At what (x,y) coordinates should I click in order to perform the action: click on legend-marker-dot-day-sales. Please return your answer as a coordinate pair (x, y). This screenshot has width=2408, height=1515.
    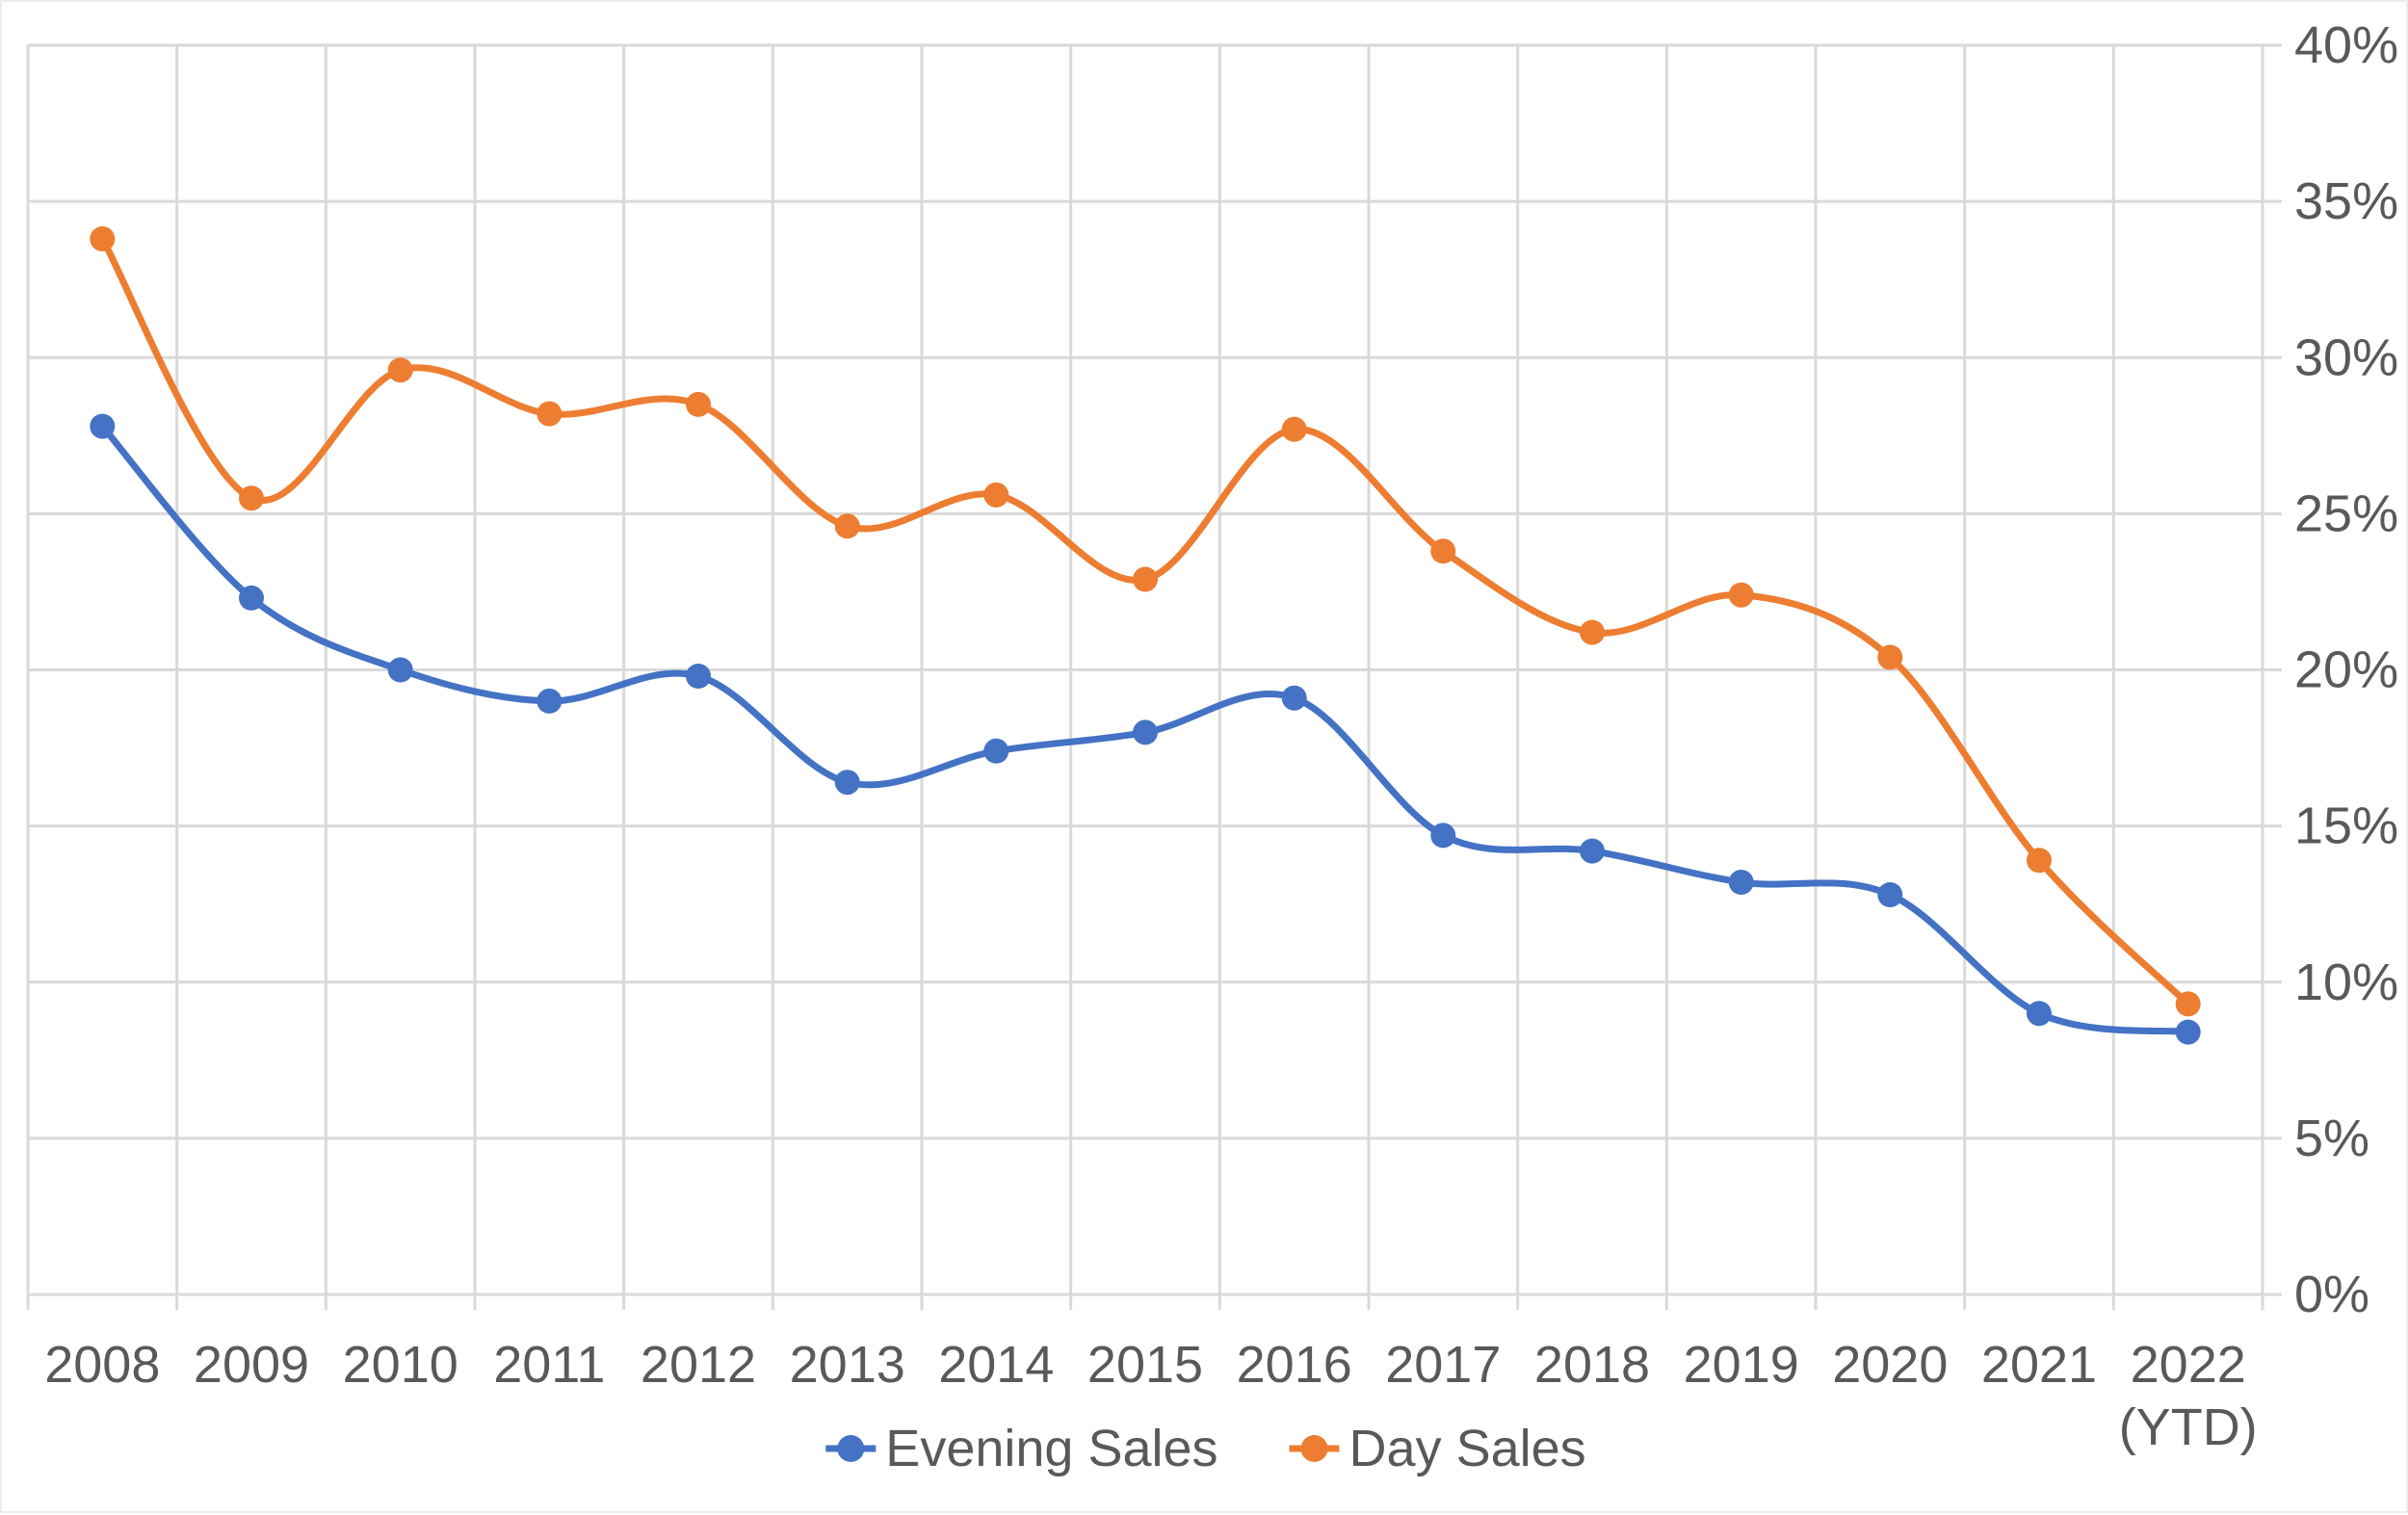
    Looking at the image, I should click on (1314, 1449).